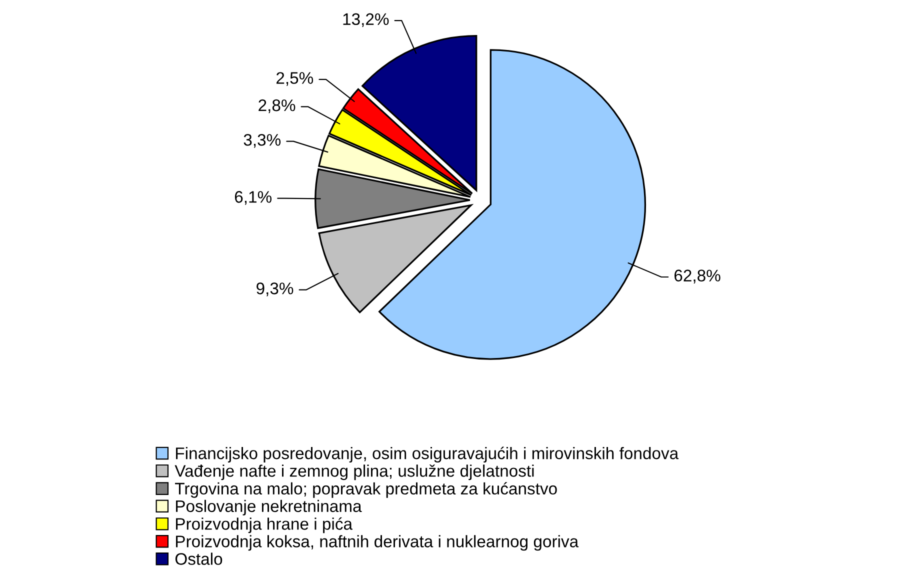 The image size is (907, 572). What do you see at coordinates (264, 525) in the screenshot?
I see `legend-label: Proizvodnja hrane i pića` at bounding box center [264, 525].